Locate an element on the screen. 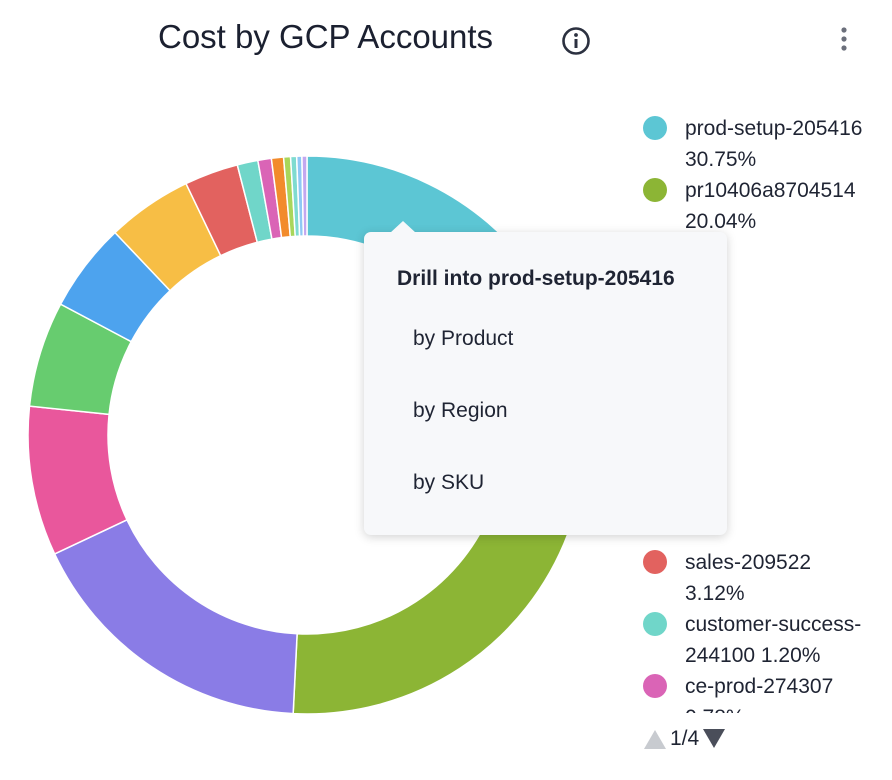  legend-pager: 1/4 is located at coordinates (684, 739).